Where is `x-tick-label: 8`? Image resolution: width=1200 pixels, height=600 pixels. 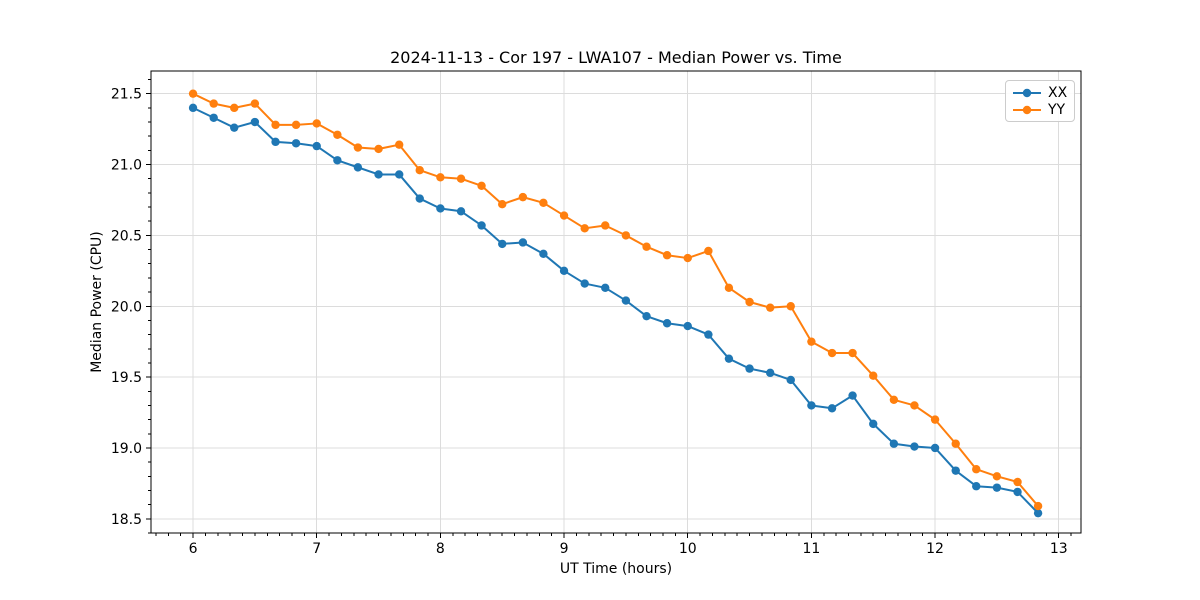
x-tick-label: 8 is located at coordinates (440, 549).